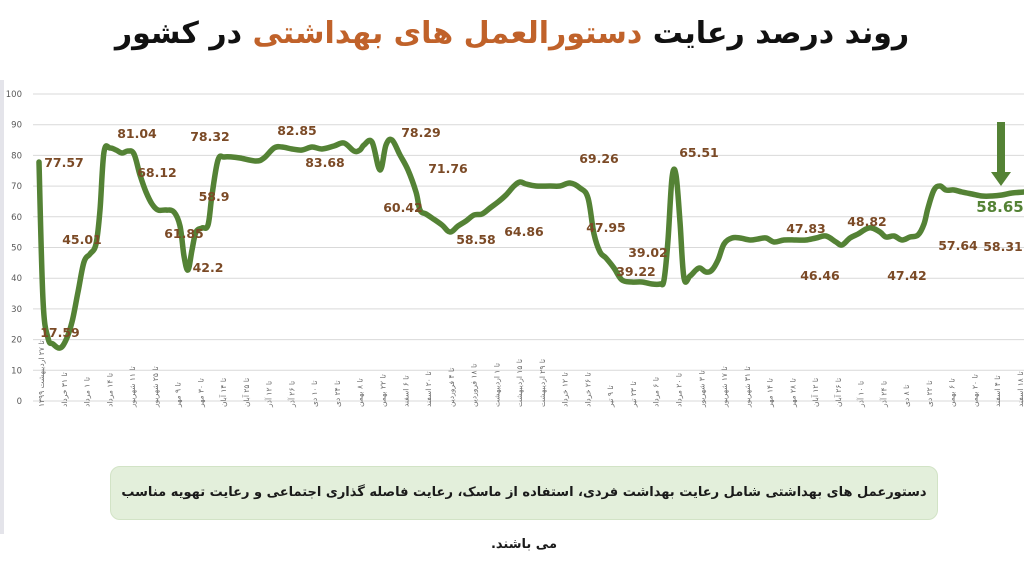 The height and width of the screenshot is (571, 1024). Describe the element at coordinates (421, 132) in the screenshot. I see `data-label: 78.29` at that location.